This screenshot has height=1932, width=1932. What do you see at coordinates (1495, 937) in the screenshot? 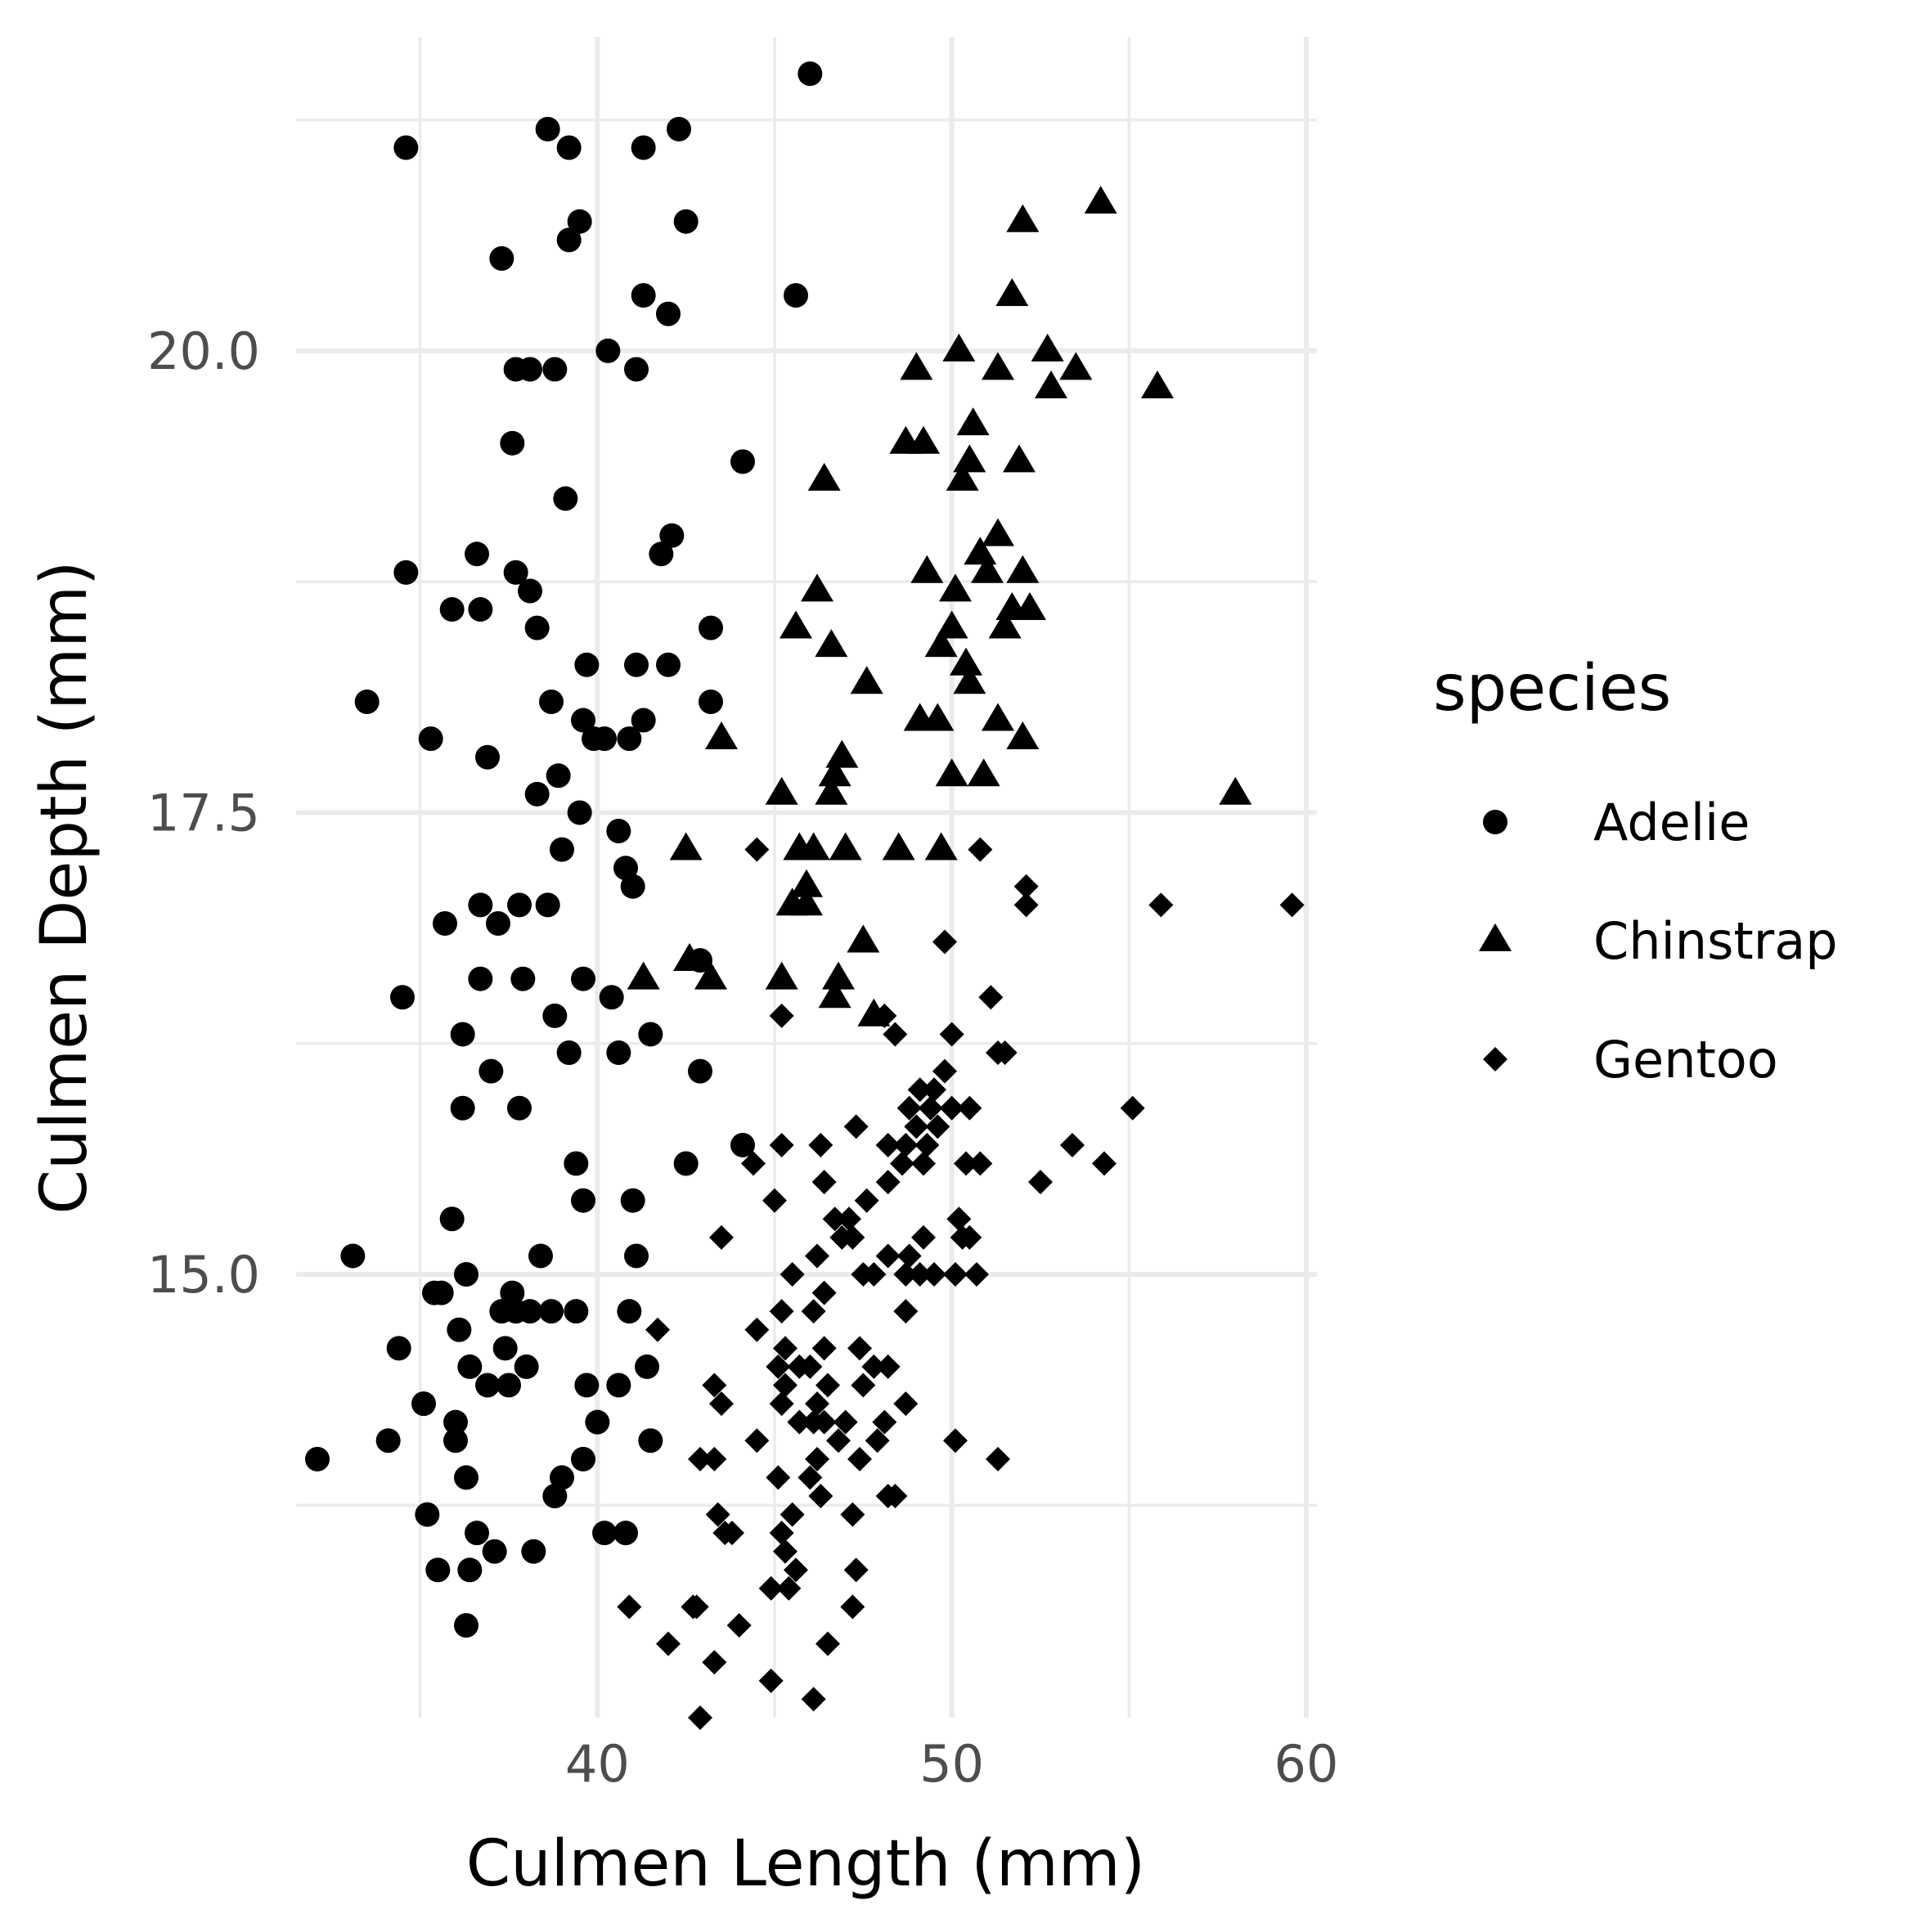
I see `chinstrap-legend-key` at bounding box center [1495, 937].